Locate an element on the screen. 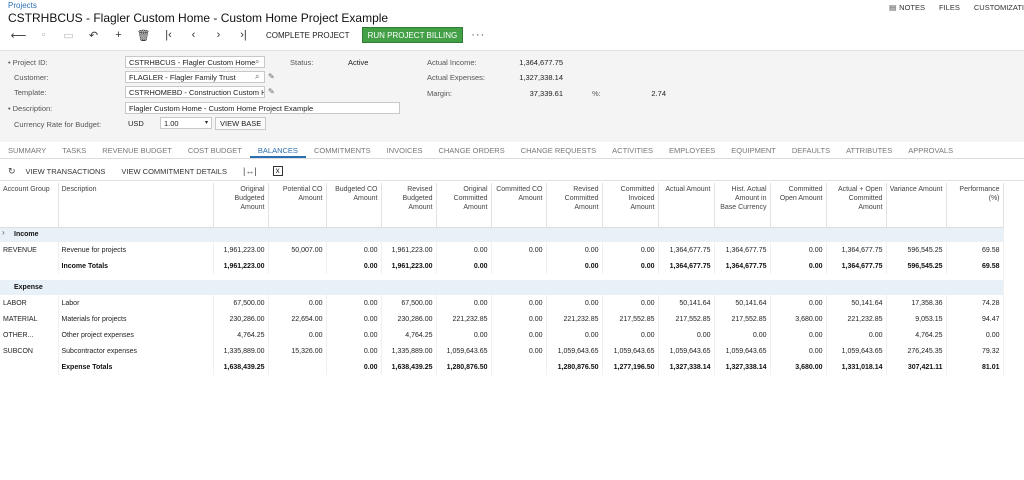  table-cell: 1,638,439.25 is located at coordinates (409, 367).